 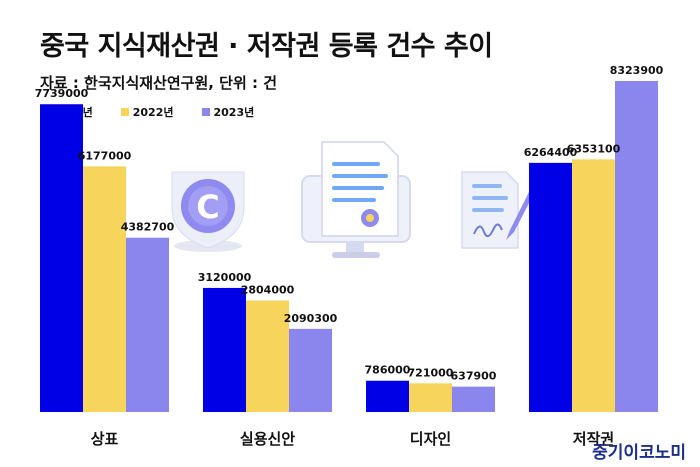 What do you see at coordinates (431, 372) in the screenshot?
I see `value-label-2-1: 721000` at bounding box center [431, 372].